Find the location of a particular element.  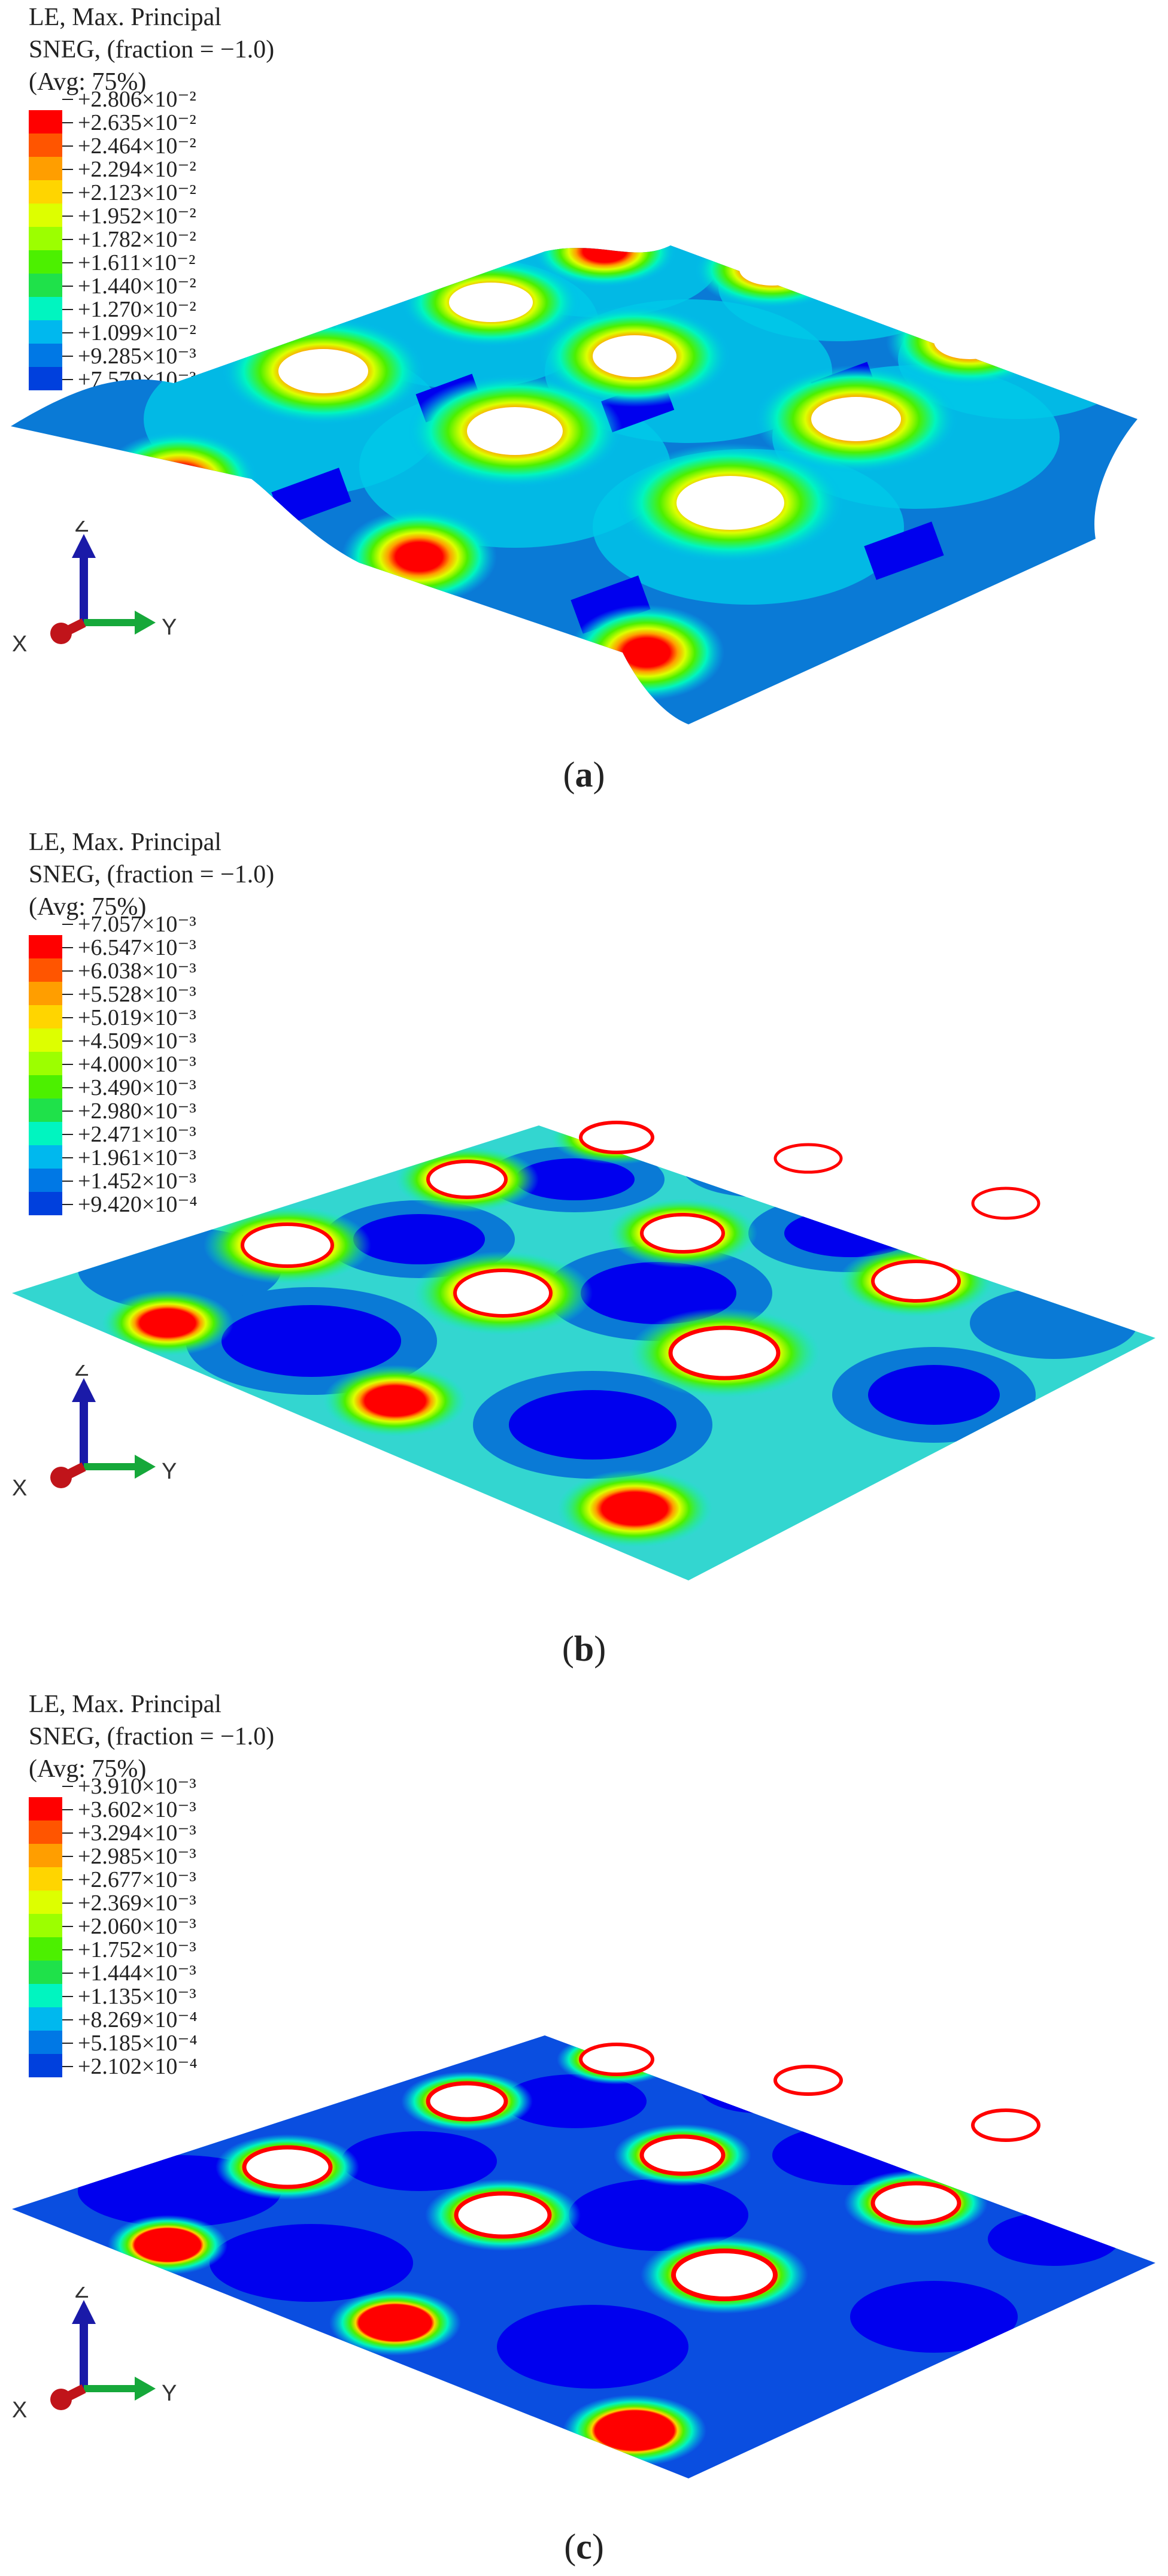

legend-value: +1.611×10⁻² is located at coordinates (137, 262).